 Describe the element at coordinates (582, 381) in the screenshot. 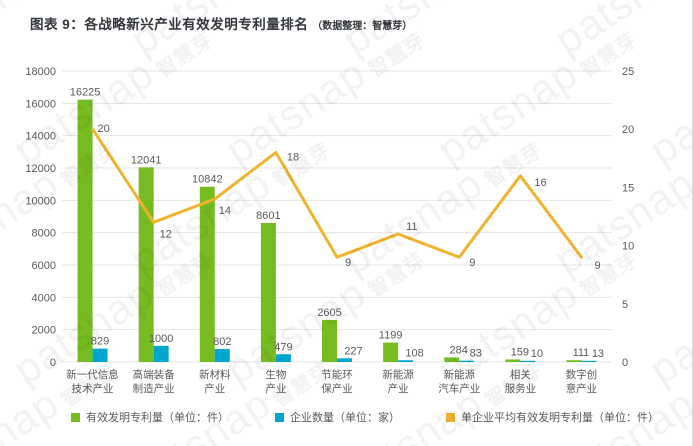

I see `x-axis-category-label: 数字创意产业` at that location.